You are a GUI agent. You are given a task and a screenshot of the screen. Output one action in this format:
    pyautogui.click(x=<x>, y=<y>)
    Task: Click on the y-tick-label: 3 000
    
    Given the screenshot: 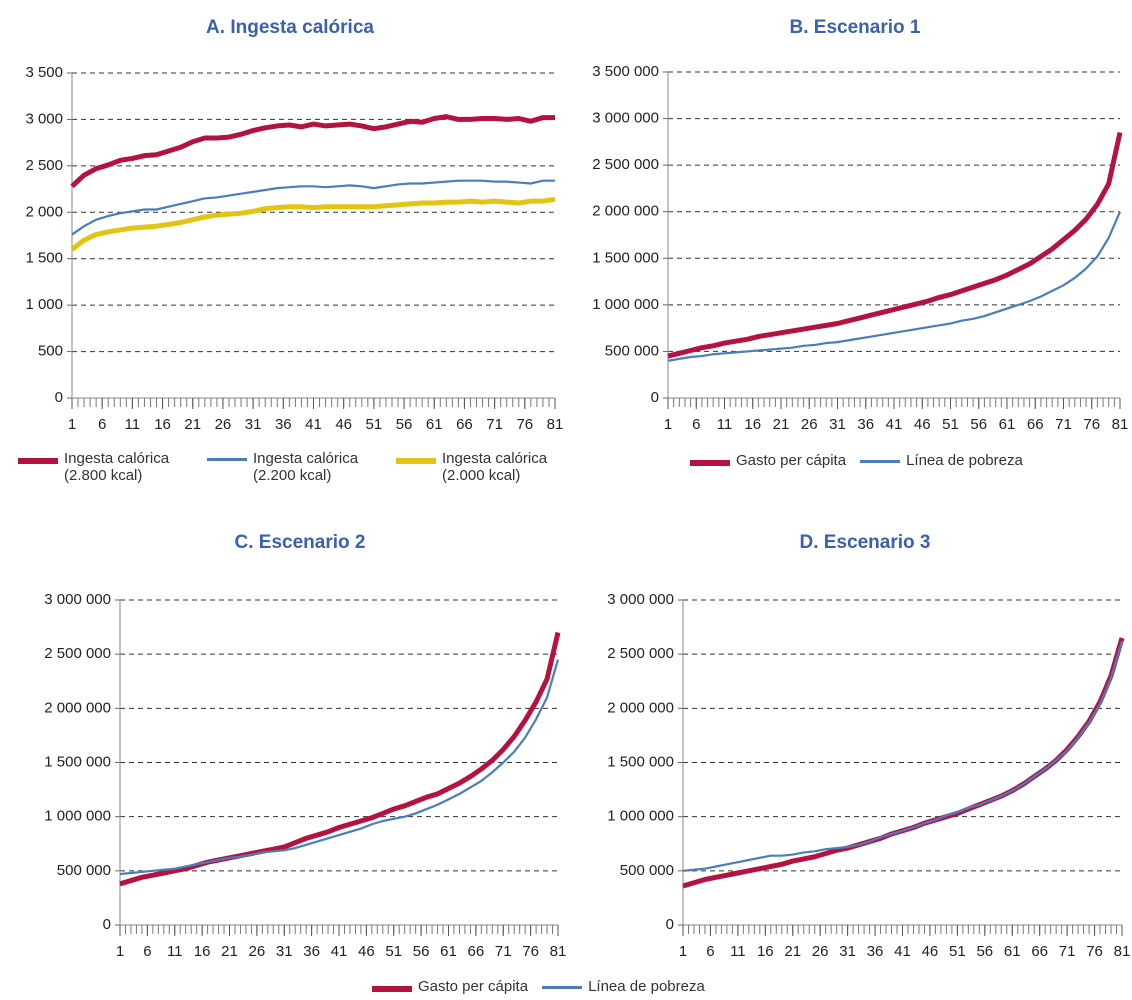 What is the action you would take?
    pyautogui.click(x=44, y=118)
    